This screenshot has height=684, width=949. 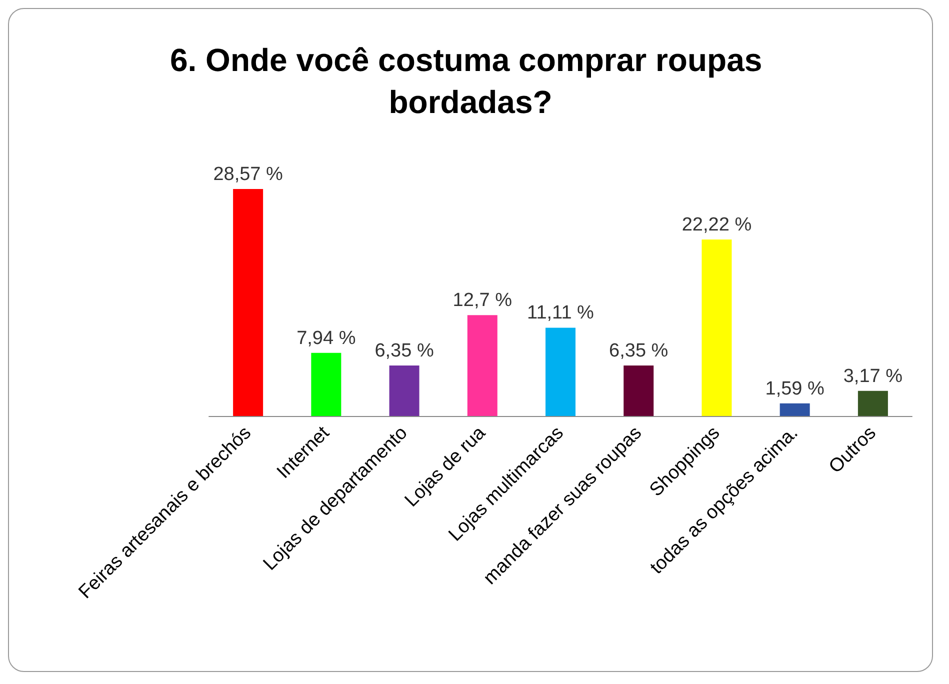 I want to click on data-label: 28,57 %, so click(x=248, y=174).